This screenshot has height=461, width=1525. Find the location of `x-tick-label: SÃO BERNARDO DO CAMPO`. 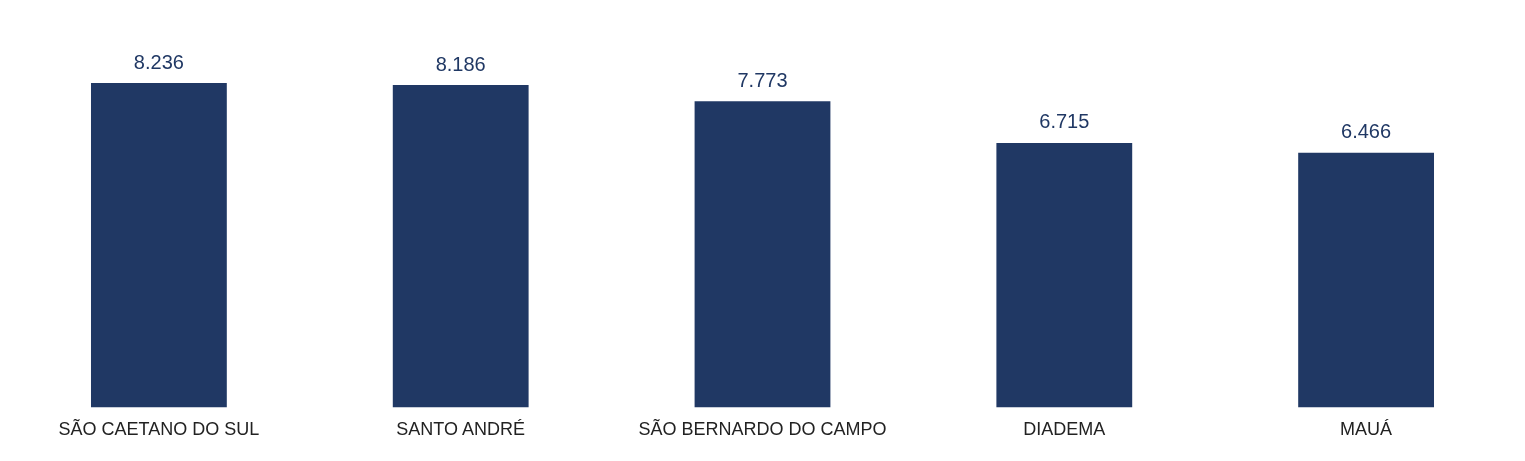

x-tick-label: SÃO BERNARDO DO CAMPO is located at coordinates (762, 429).